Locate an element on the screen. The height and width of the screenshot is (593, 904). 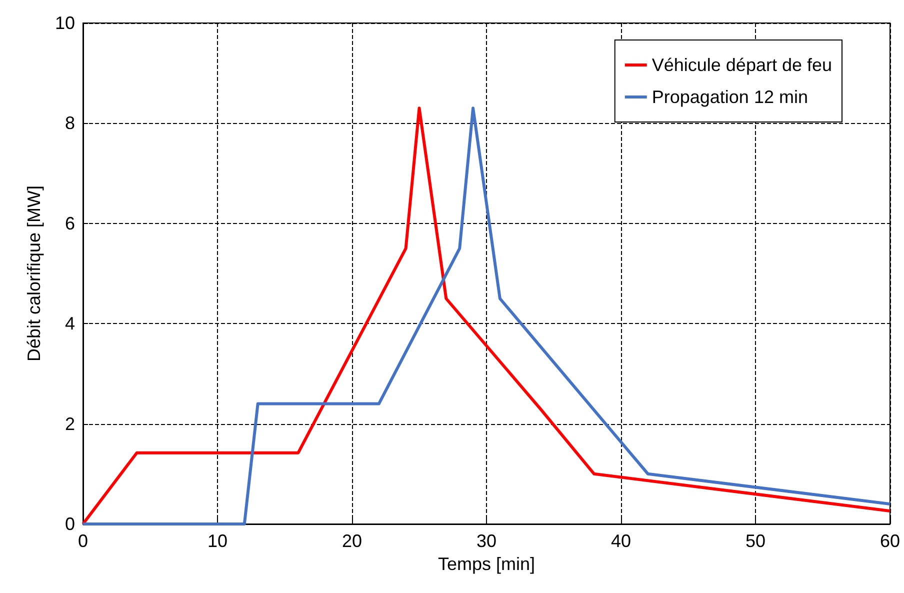
y-tick-label: 0 is located at coordinates (69, 524).